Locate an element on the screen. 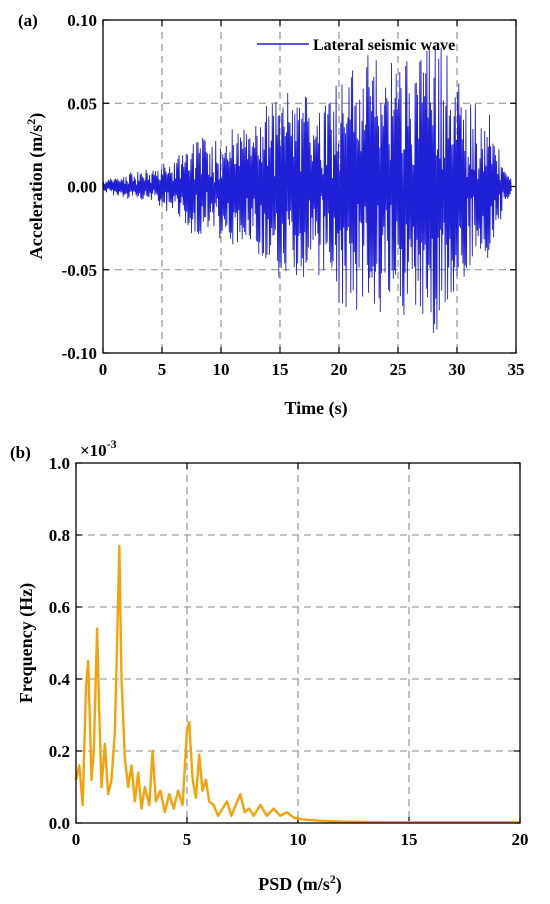 The width and height of the screenshot is (550, 904). y-tick-label: 0.6 is located at coordinates (59, 607).